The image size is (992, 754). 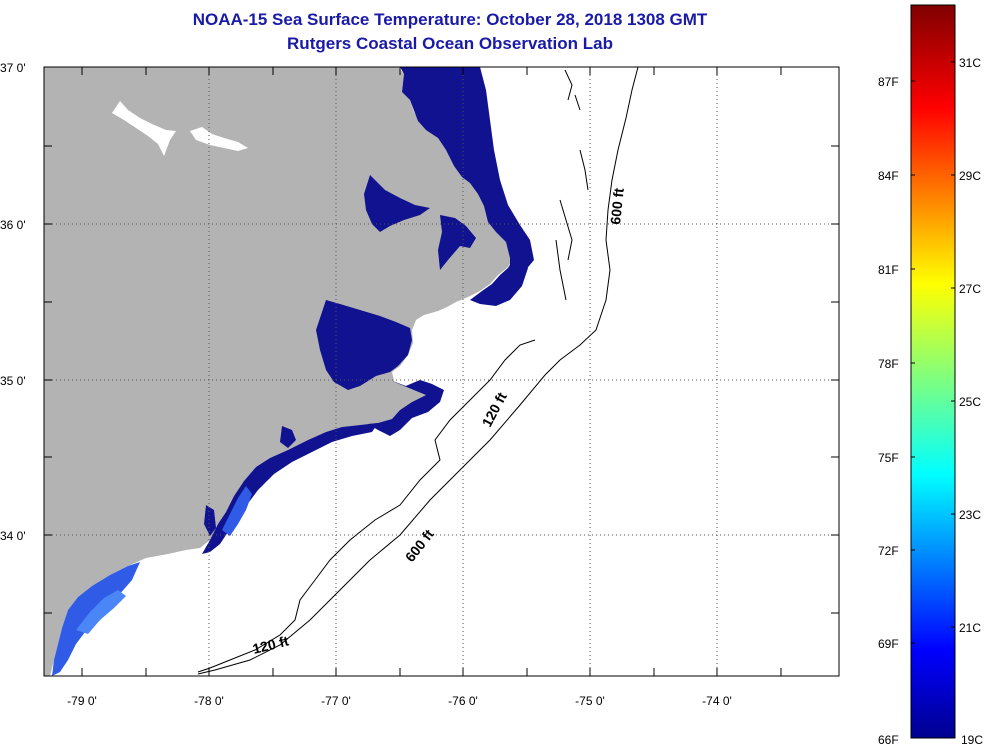 I want to click on map-subtitle: Rutgers Coastal Ocean Observation Lab, so click(x=450, y=43).